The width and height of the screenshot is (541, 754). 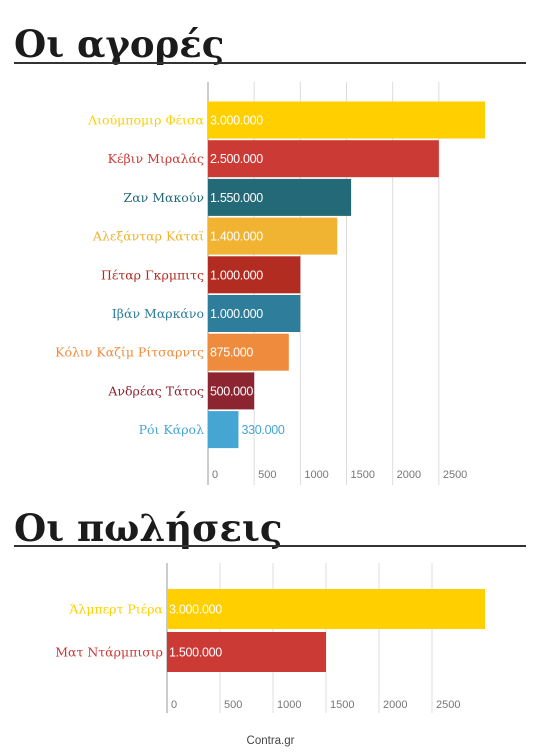 What do you see at coordinates (155, 390) in the screenshot?
I see `category-label: Ανδρέας Τάτος` at bounding box center [155, 390].